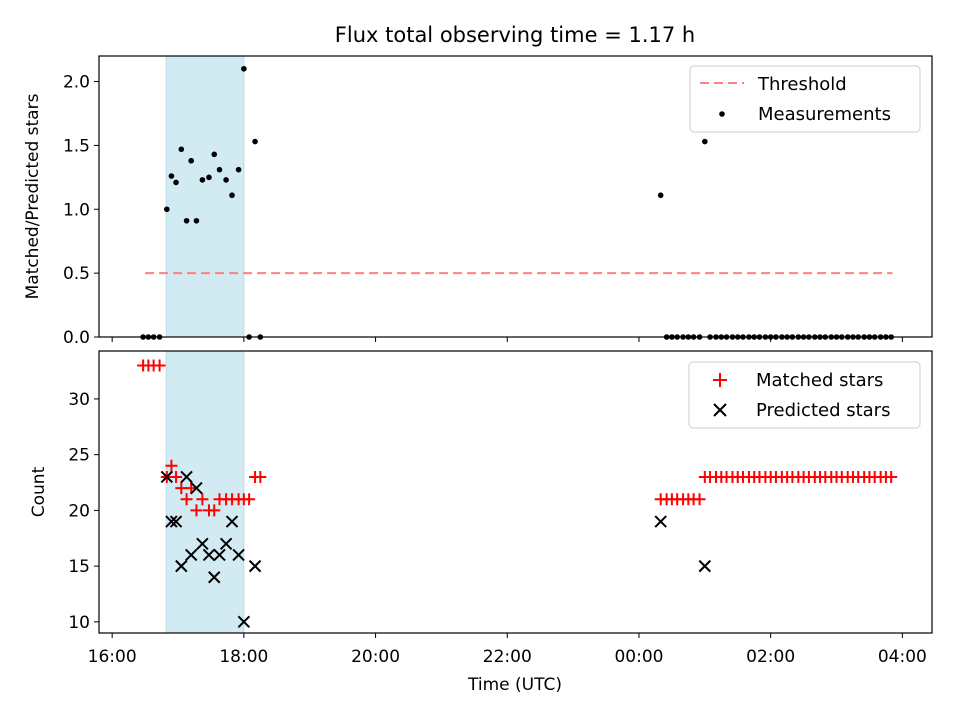 The image size is (960, 720). Describe the element at coordinates (802, 84) in the screenshot. I see `legend-threshold-label: Threshold` at that location.